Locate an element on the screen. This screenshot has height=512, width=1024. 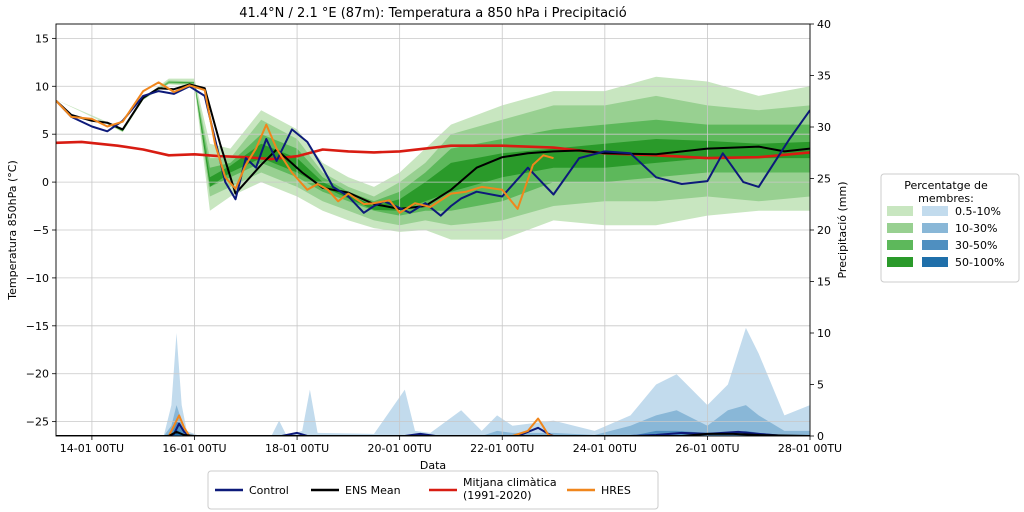
series-line-ens-mean-precip is located at coordinates (433, 433).